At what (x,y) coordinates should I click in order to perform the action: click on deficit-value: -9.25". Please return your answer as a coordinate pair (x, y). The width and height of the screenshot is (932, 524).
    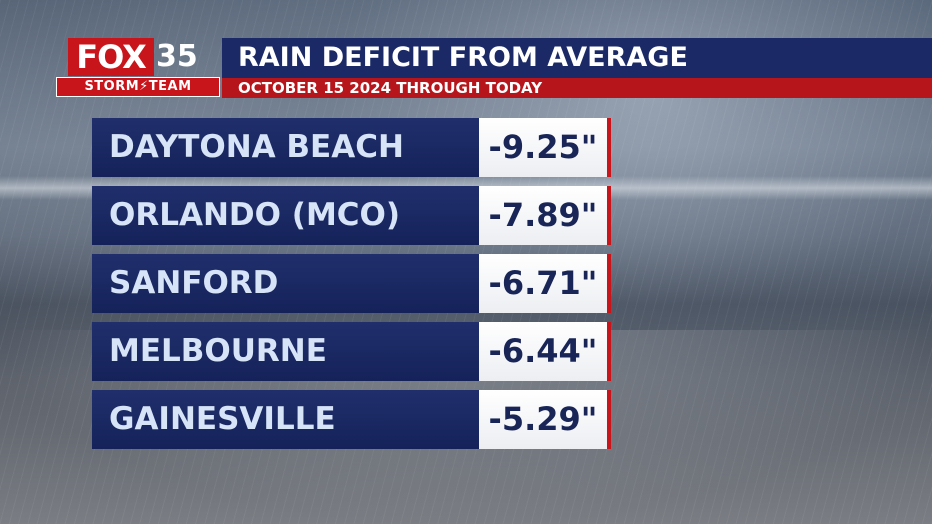
    Looking at the image, I should click on (543, 147).